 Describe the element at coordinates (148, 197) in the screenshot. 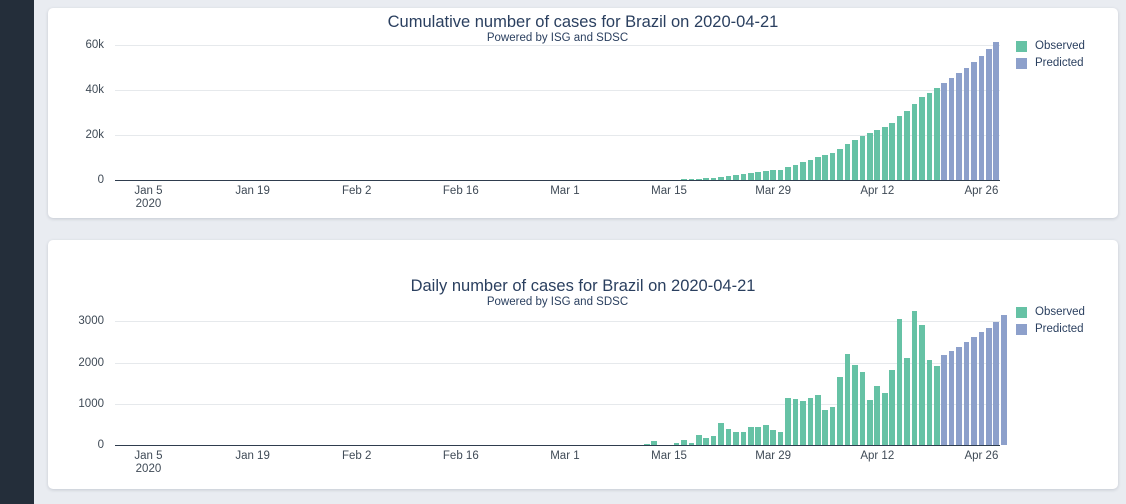

I see `x-axis-tick-label: Jan 5 2020` at that location.